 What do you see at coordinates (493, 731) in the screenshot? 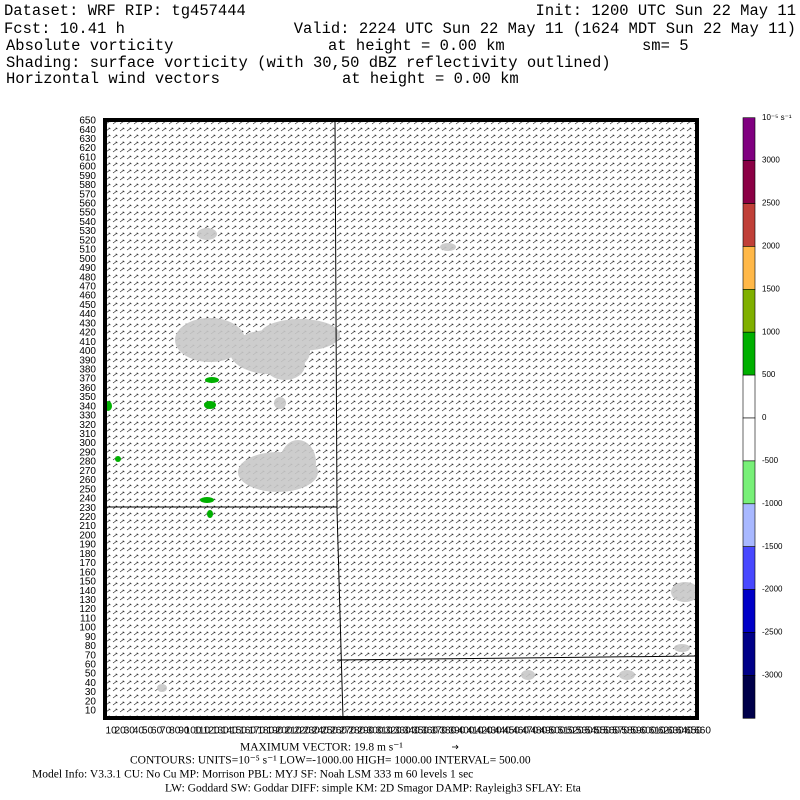
I see `x-tick-label: 430` at bounding box center [493, 731].